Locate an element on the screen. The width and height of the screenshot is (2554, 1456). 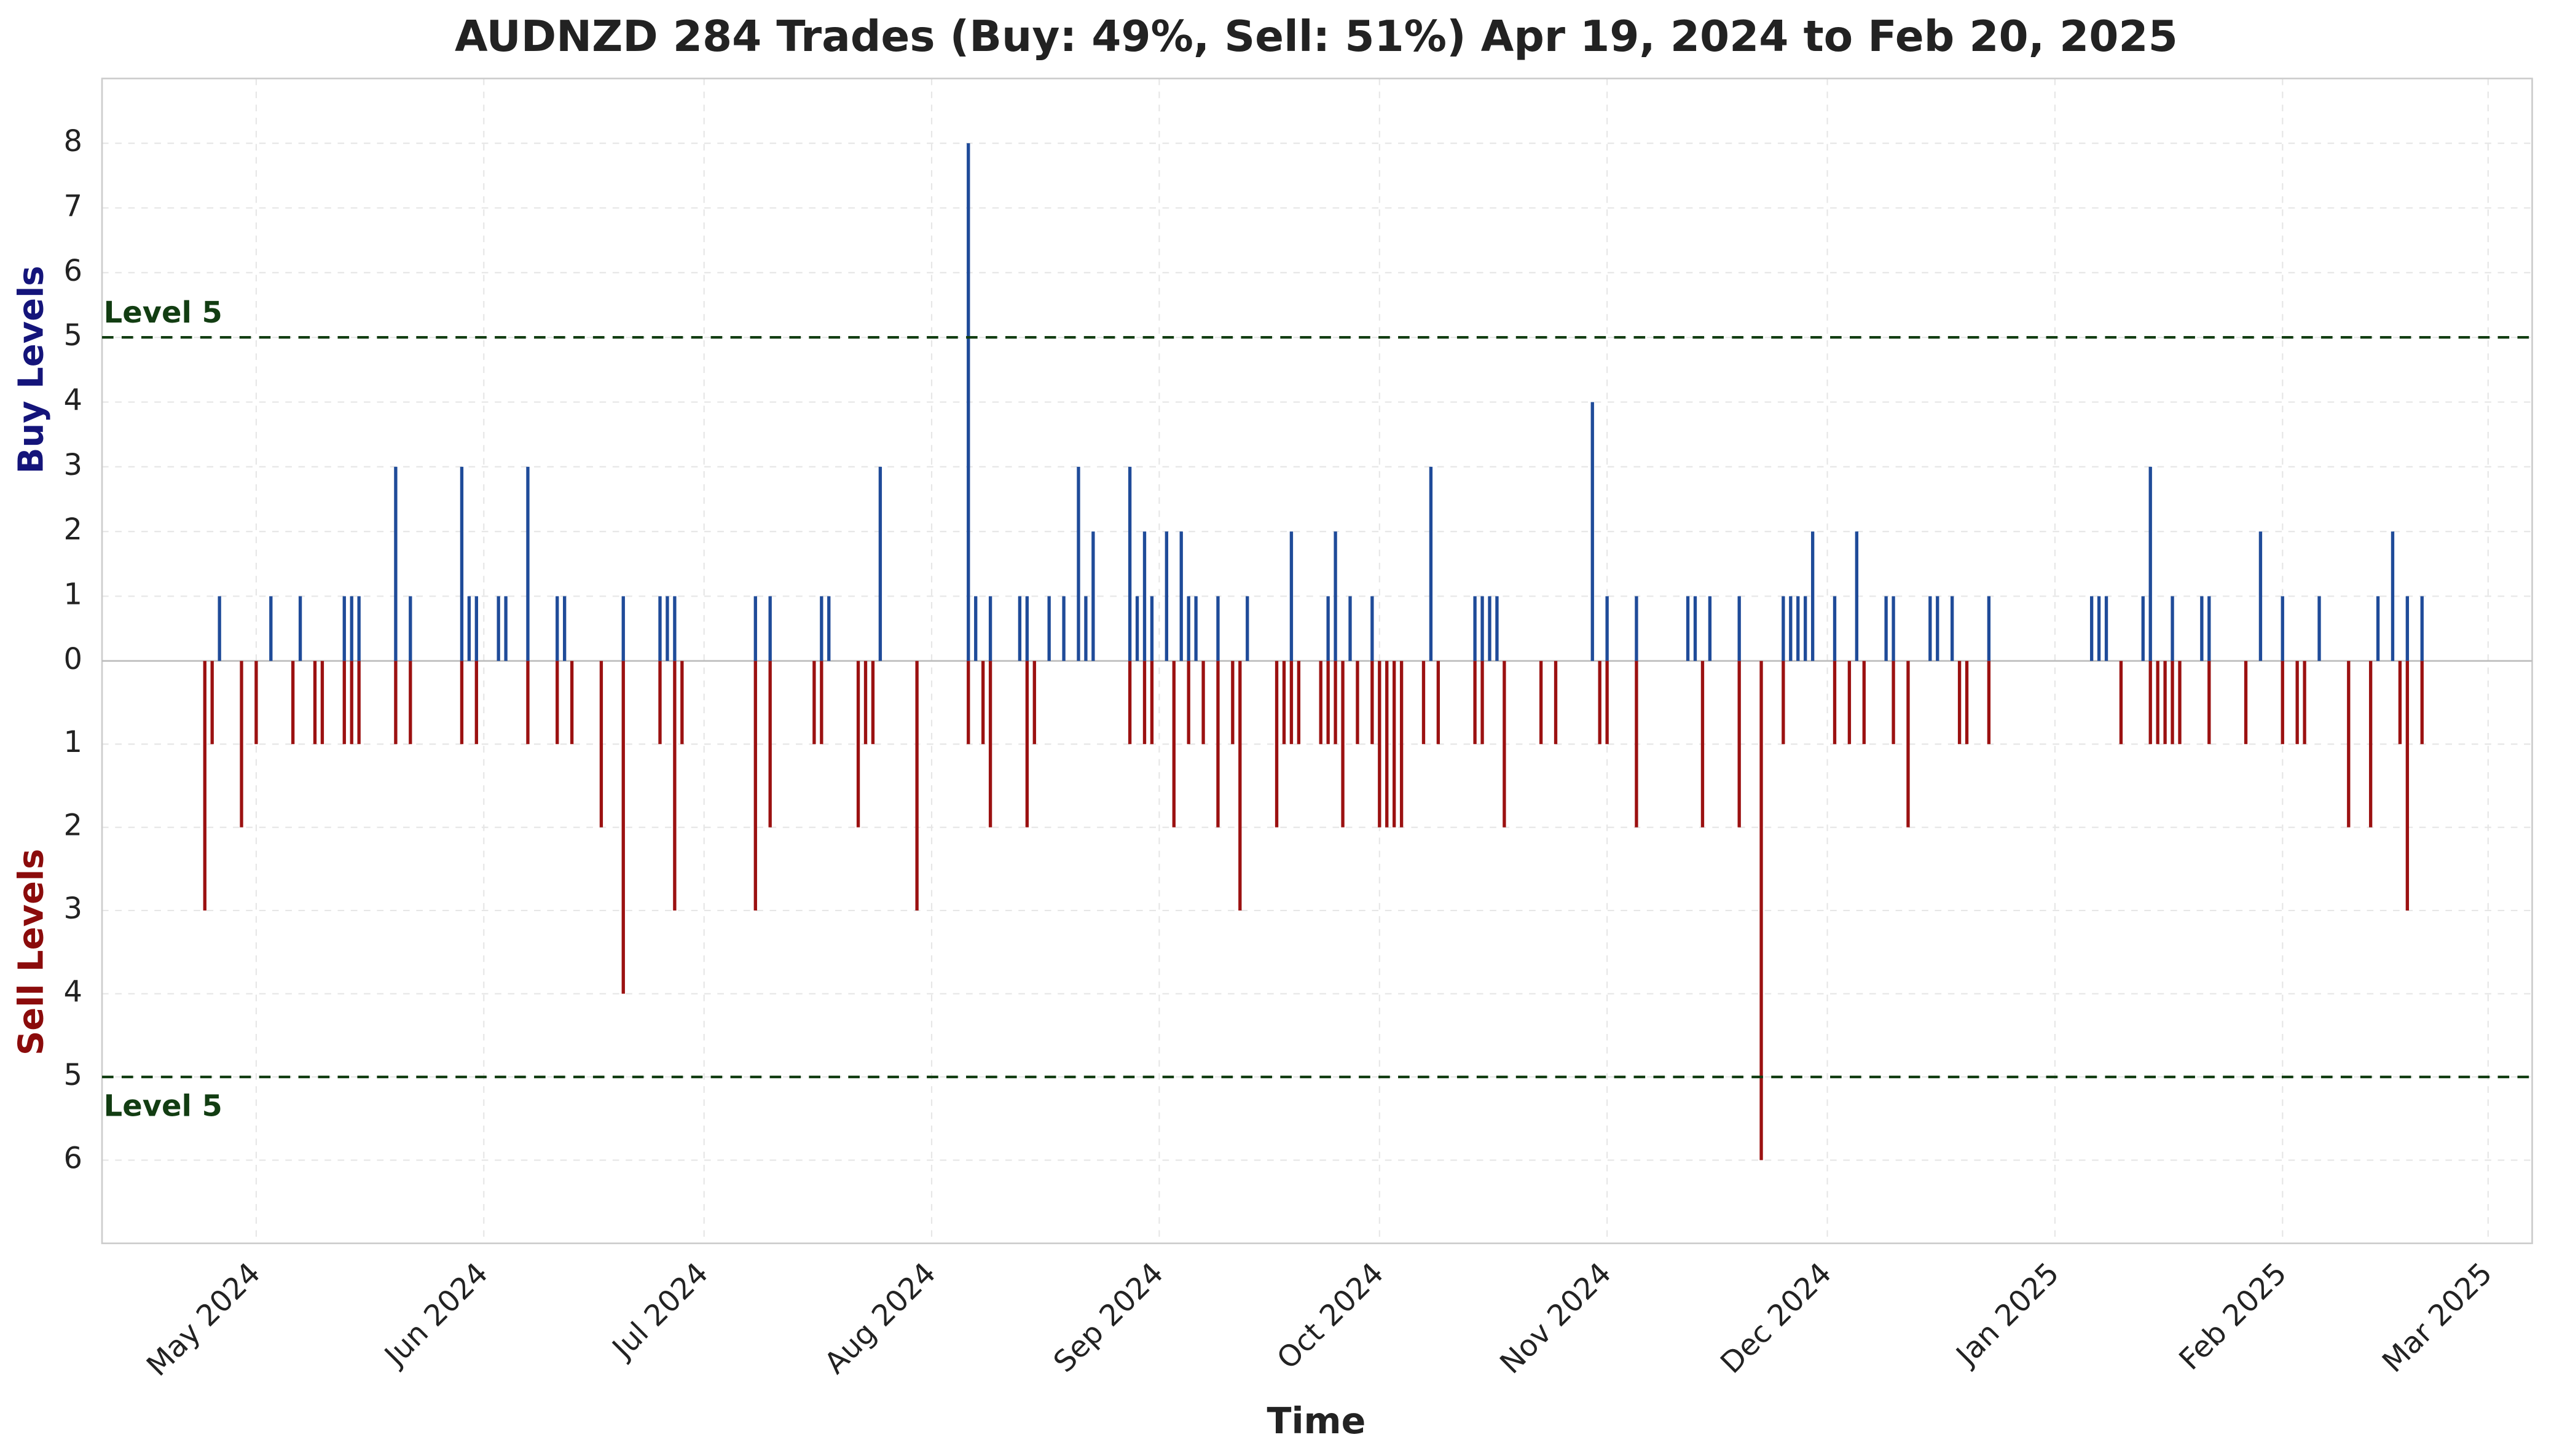
threshold-label: Level 5 is located at coordinates (163, 1107).